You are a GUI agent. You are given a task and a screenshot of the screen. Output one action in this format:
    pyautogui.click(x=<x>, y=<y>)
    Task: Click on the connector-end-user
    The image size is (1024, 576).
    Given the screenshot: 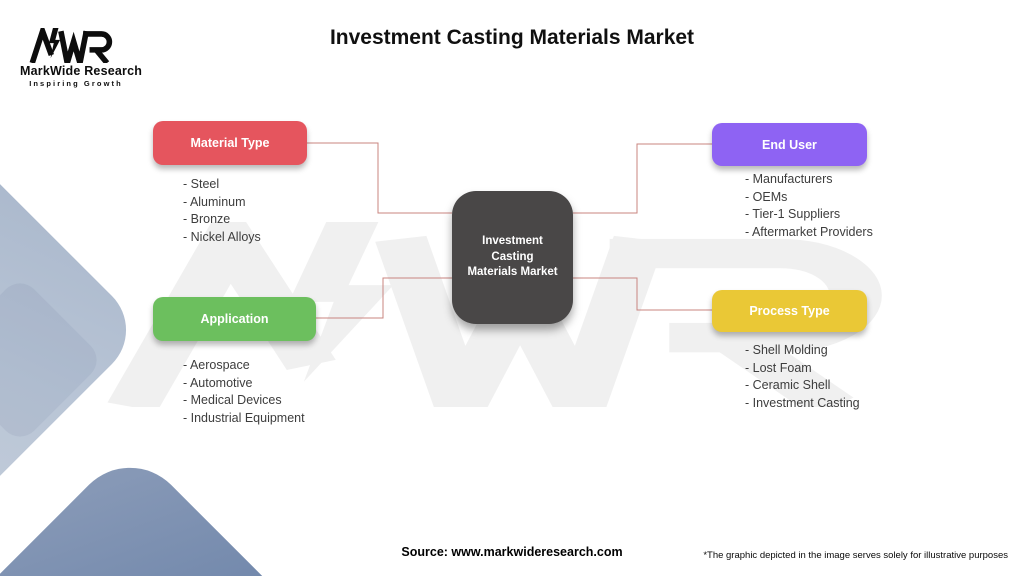 What is the action you would take?
    pyautogui.click(x=643, y=178)
    